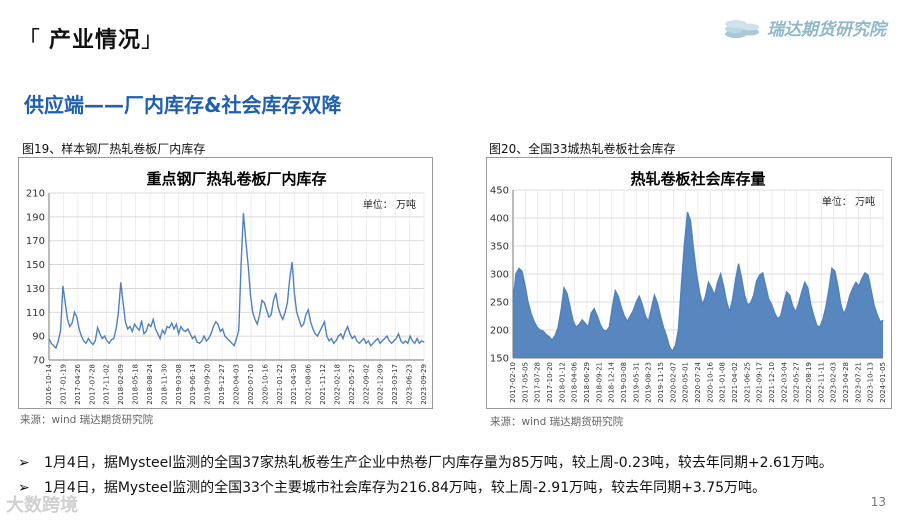  I want to click on x-tick-label: 2022-03-04, so click(784, 381).